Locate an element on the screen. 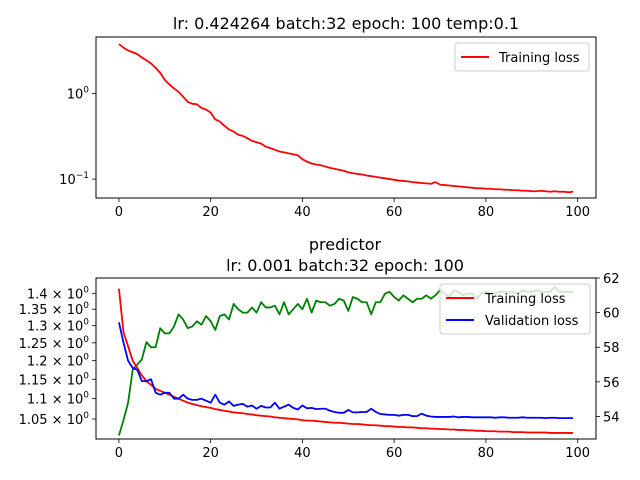  bottom-y-tick-mantissa: 1.3 × 10 is located at coordinates (55, 327).